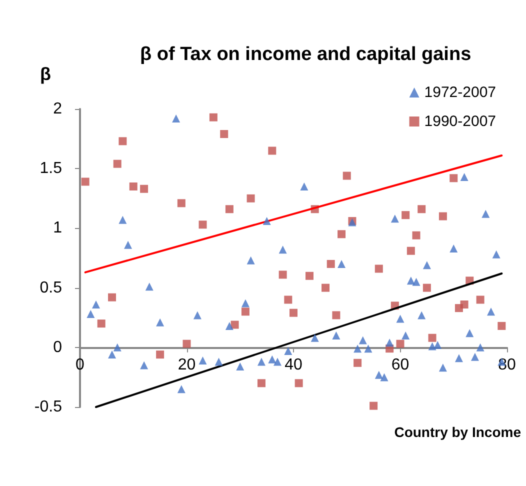  What do you see at coordinates (460, 121) in the screenshot?
I see `legend-label: 1990-2007` at bounding box center [460, 121].